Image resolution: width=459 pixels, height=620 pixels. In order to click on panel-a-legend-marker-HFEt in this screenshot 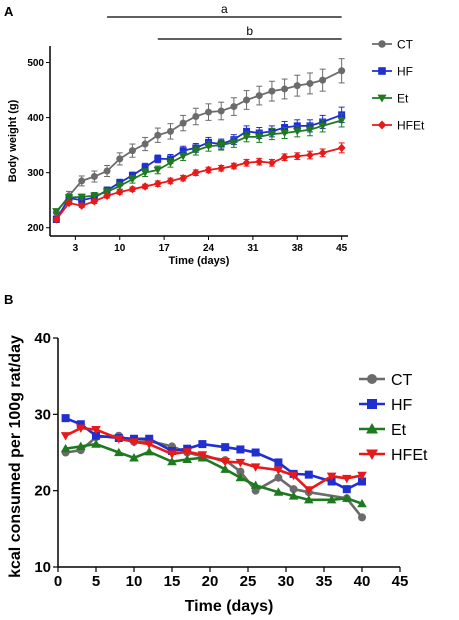, I will do `click(382, 125)`.